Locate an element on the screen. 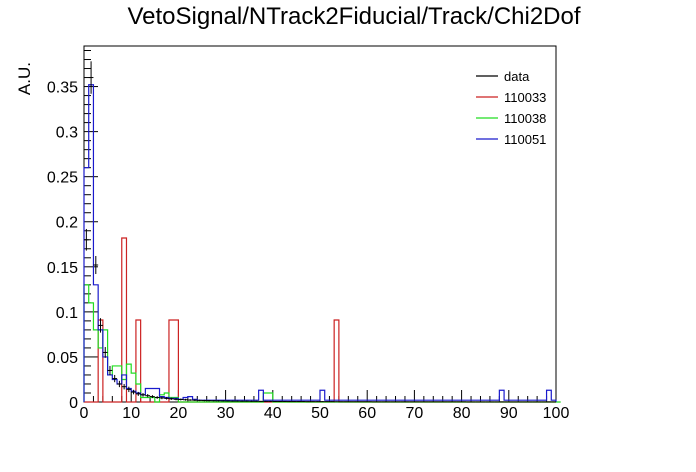 The image size is (696, 472). x-tick-label: 100 is located at coordinates (556, 413).